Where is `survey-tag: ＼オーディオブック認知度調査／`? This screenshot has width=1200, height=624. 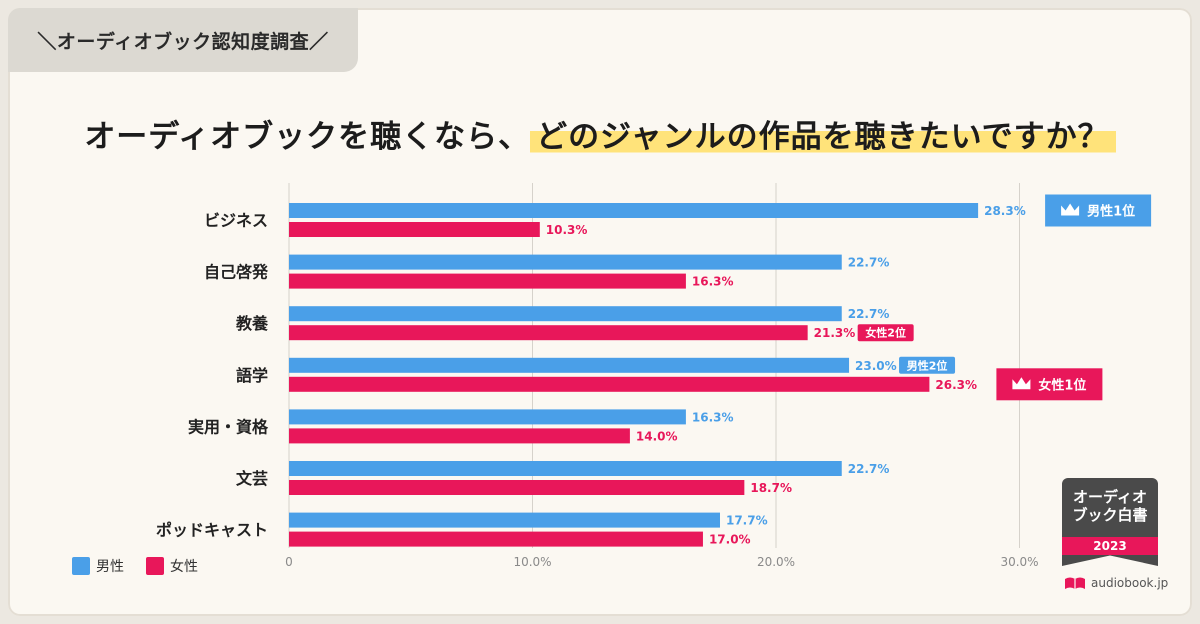 survey-tag: ＼オーディオブック認知度調査／ is located at coordinates (183, 40).